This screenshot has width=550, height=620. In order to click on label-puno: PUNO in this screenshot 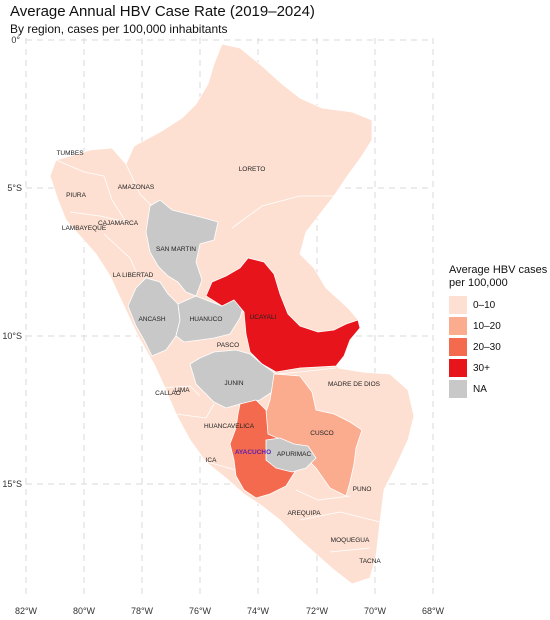, I will do `click(362, 489)`.